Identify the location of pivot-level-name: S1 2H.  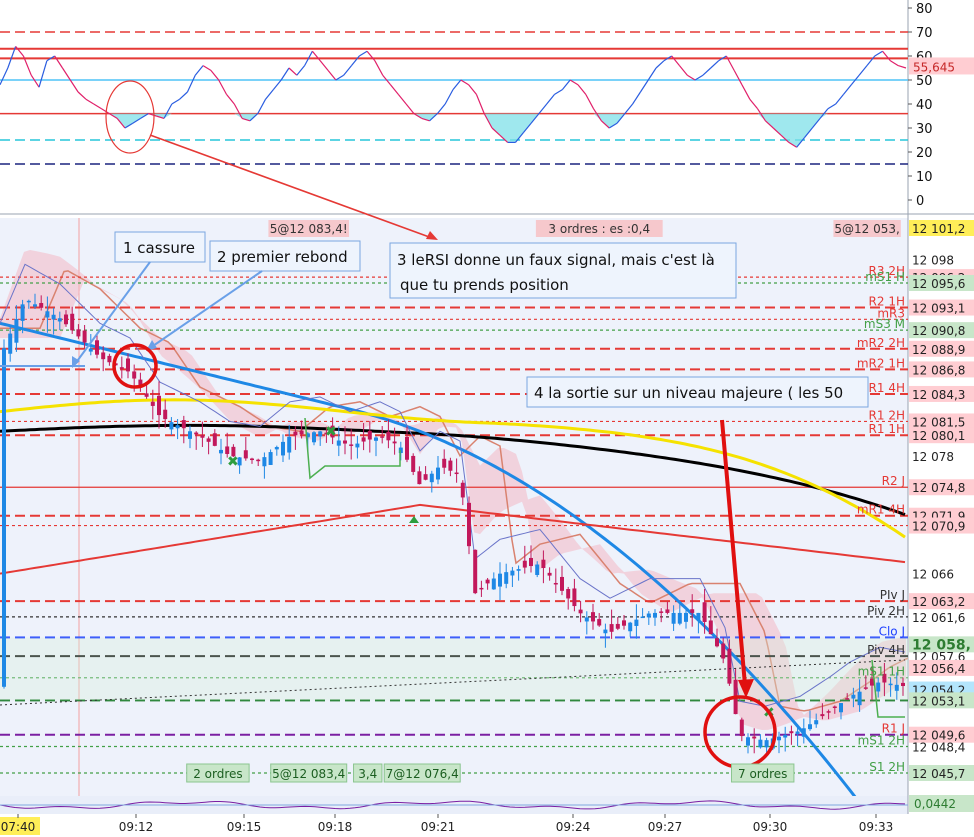
(887, 767).